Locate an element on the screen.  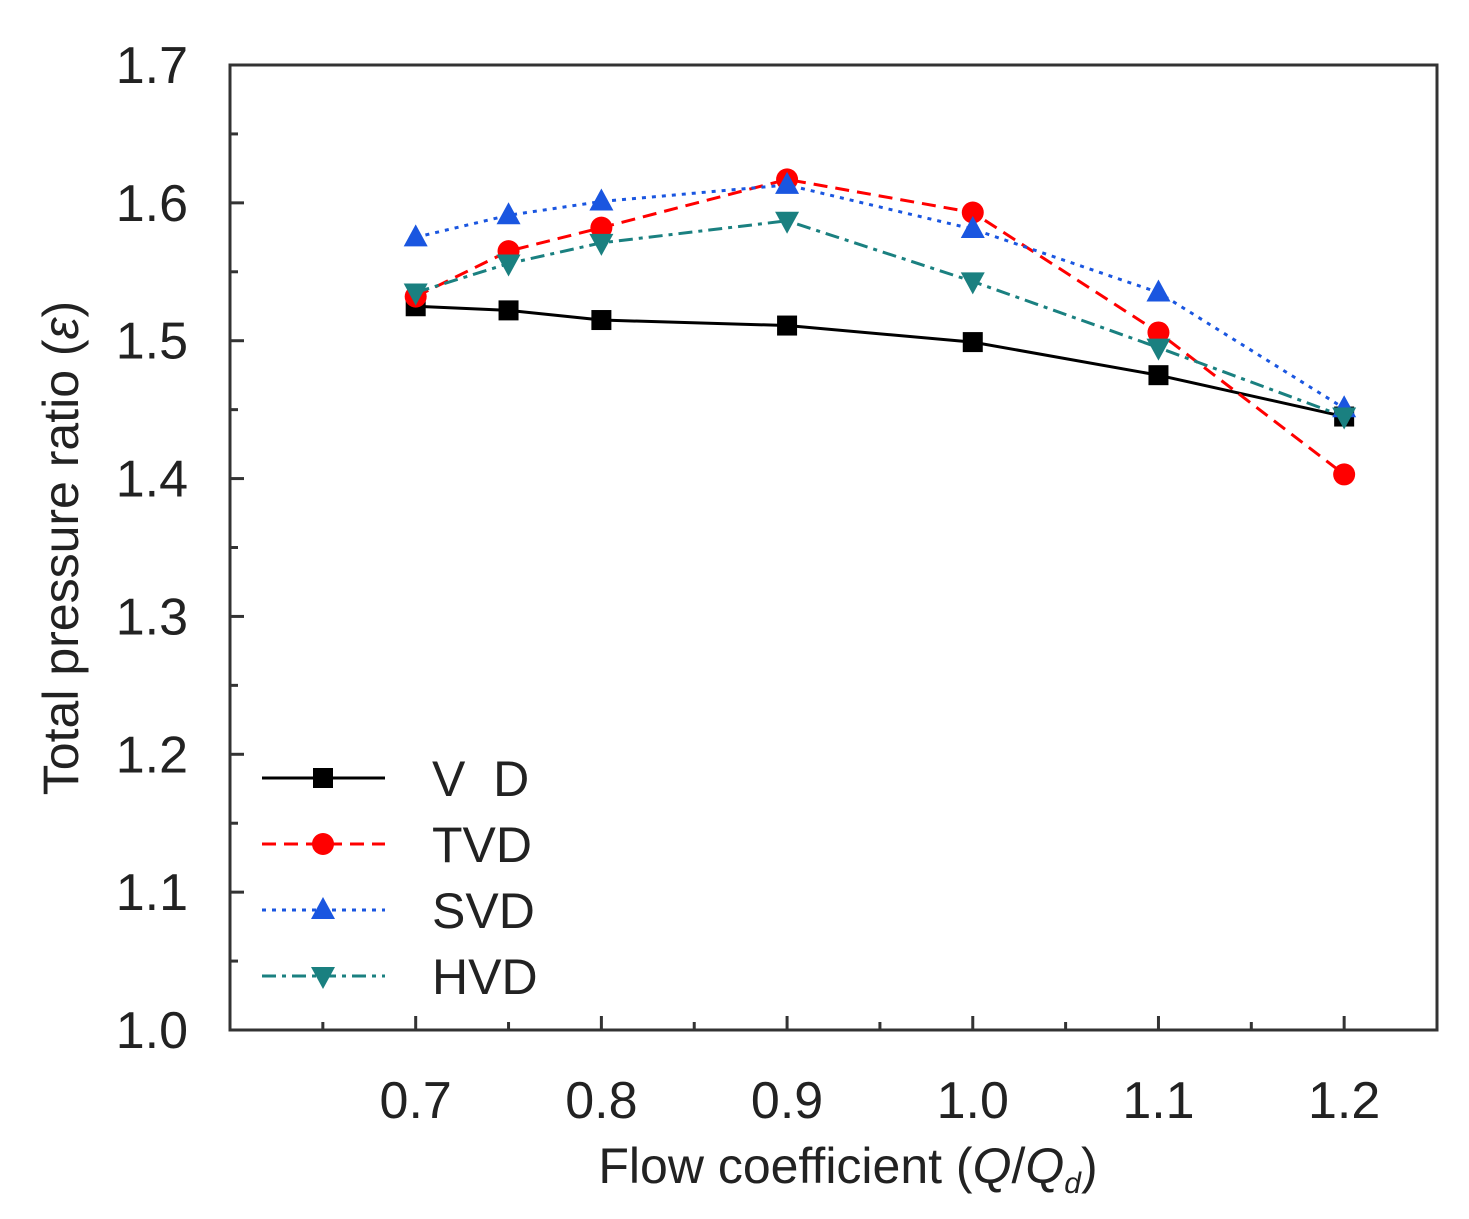
legend-label: TVD is located at coordinates (482, 845).